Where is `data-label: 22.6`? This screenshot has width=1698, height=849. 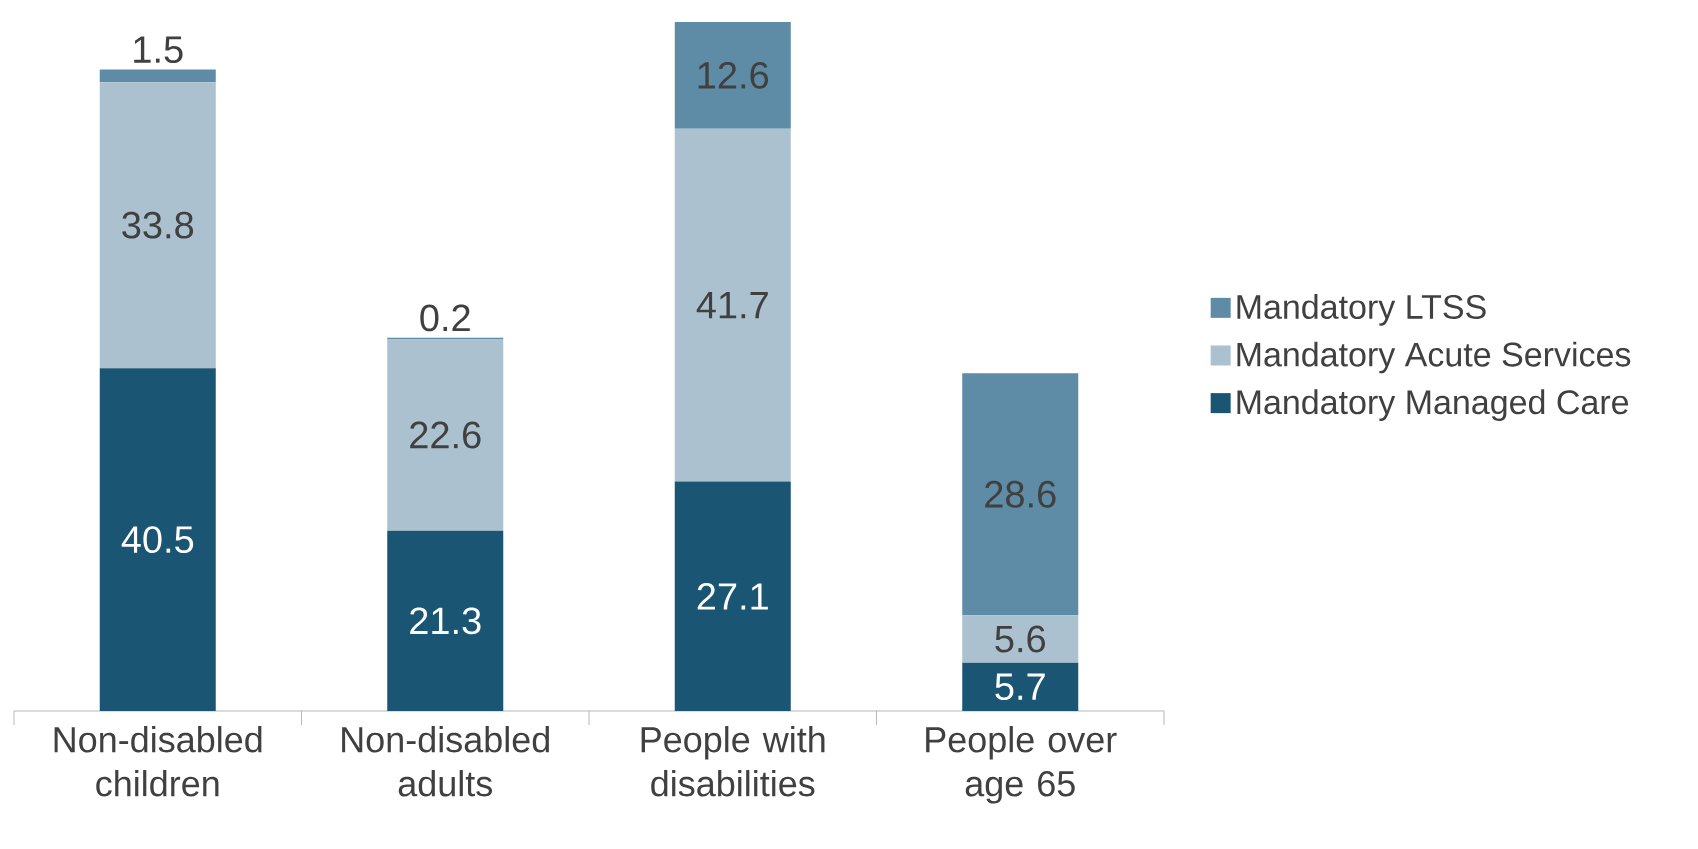
data-label: 22.6 is located at coordinates (445, 435).